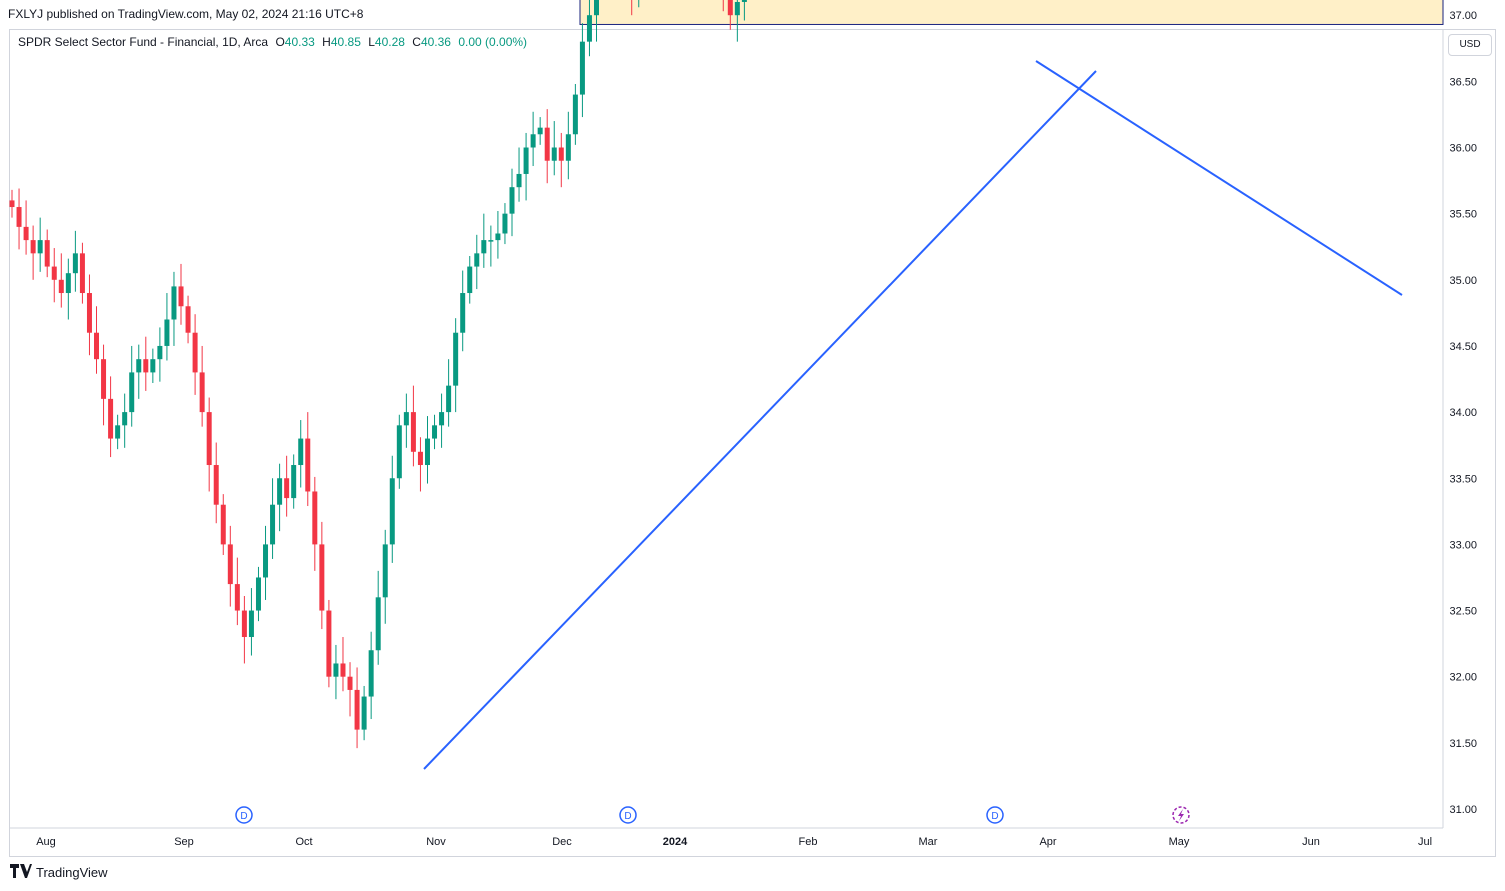 This screenshot has width=1505, height=891. Describe the element at coordinates (436, 842) in the screenshot. I see `time-tick-label: Nov` at that location.